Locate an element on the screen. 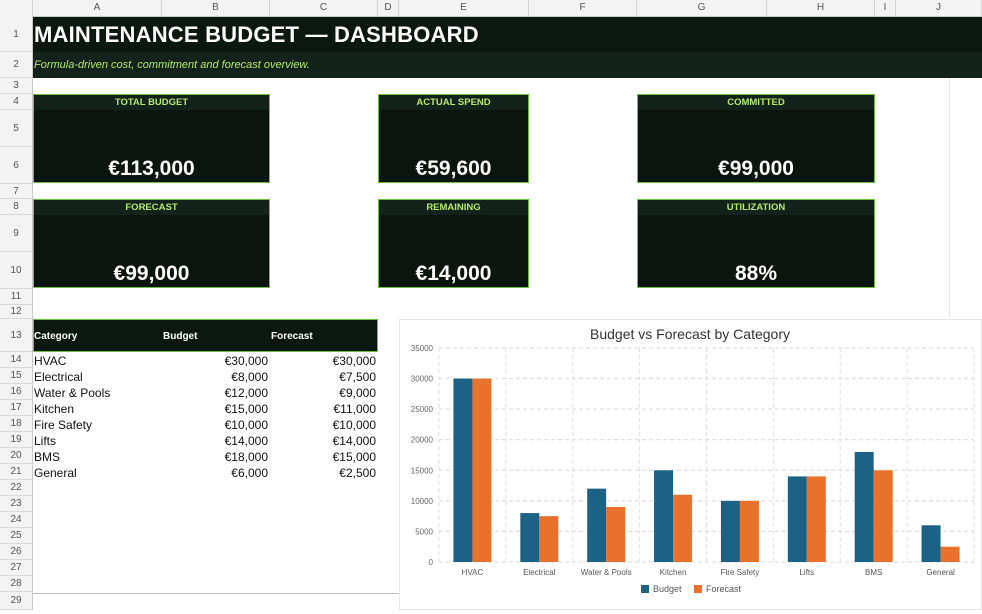 The image size is (982, 614). bar-budget-lifts is located at coordinates (797, 519).